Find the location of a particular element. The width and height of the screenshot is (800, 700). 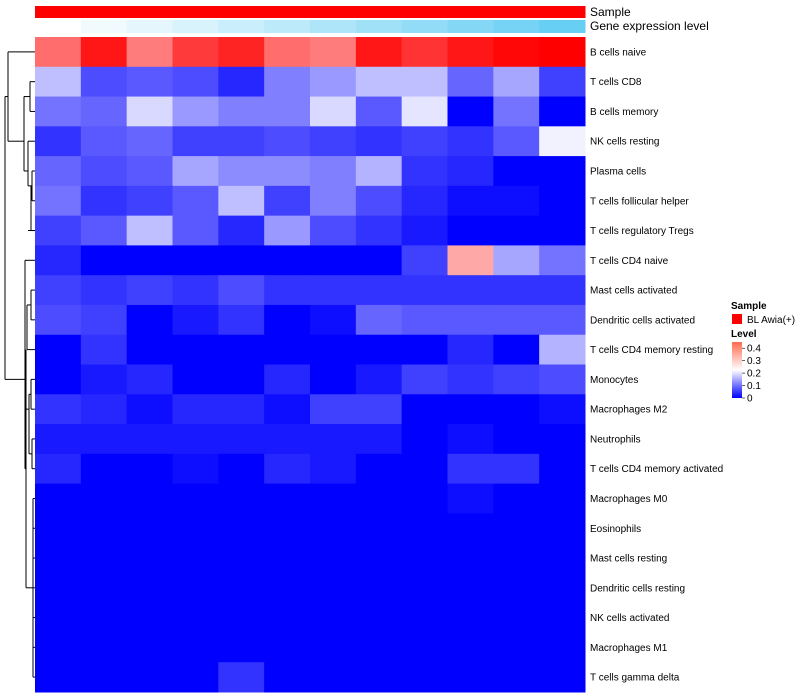

row-label: T cells CD4 naive is located at coordinates (629, 261).